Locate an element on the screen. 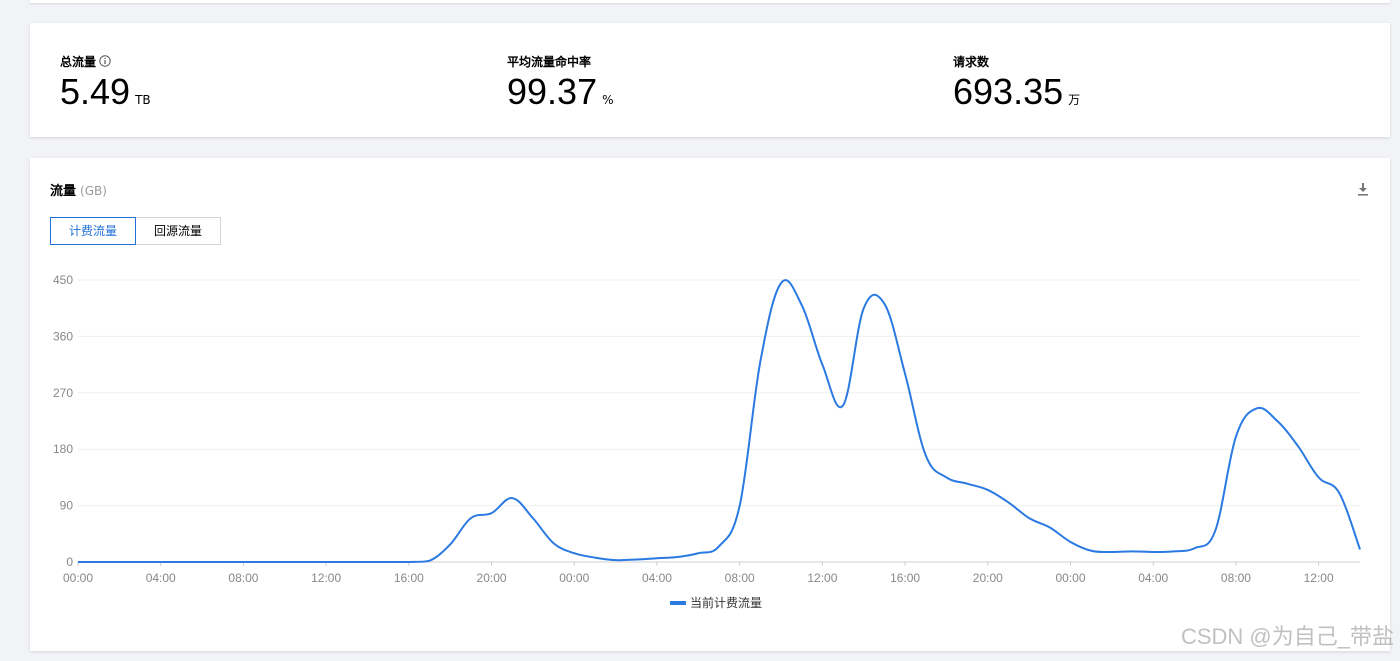 This screenshot has height=661, width=1400. stat-unit: 万 is located at coordinates (1074, 100).